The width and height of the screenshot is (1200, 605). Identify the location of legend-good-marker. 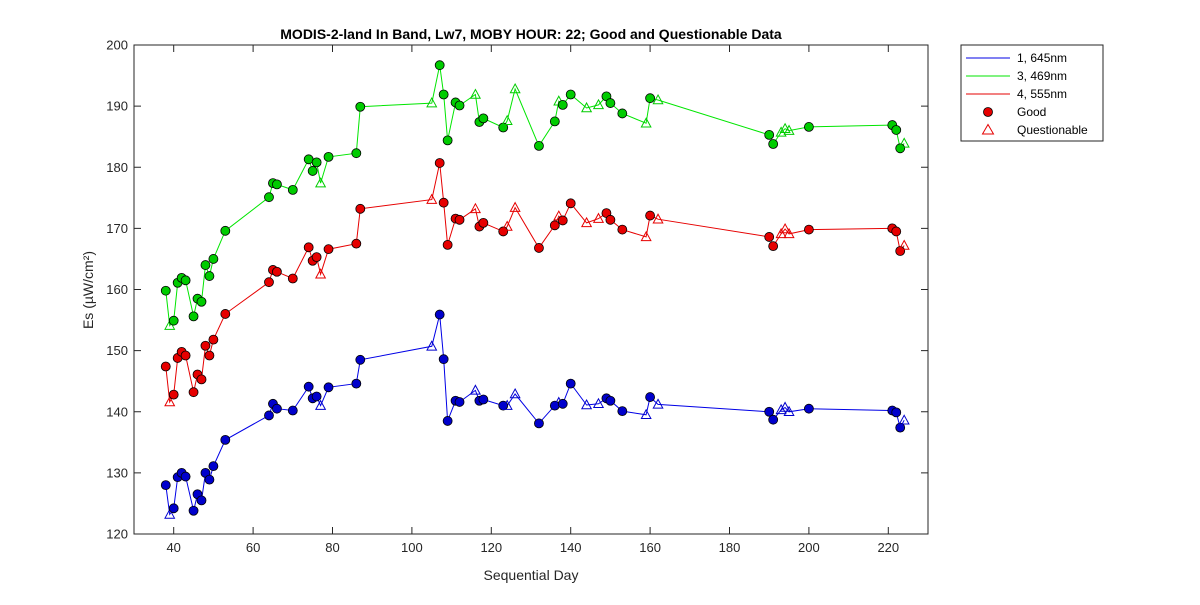
(988, 112).